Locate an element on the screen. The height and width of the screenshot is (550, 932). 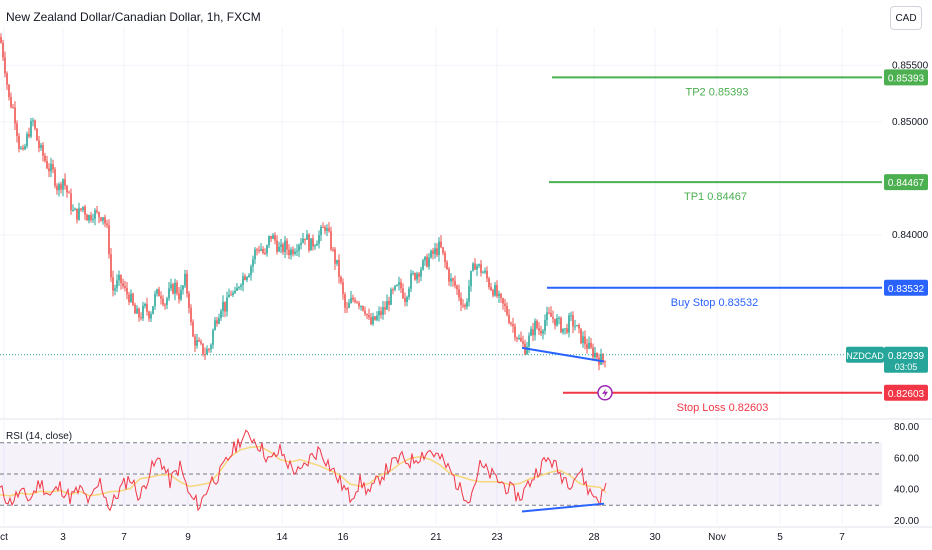
time-tick-label: 3 is located at coordinates (63, 537).